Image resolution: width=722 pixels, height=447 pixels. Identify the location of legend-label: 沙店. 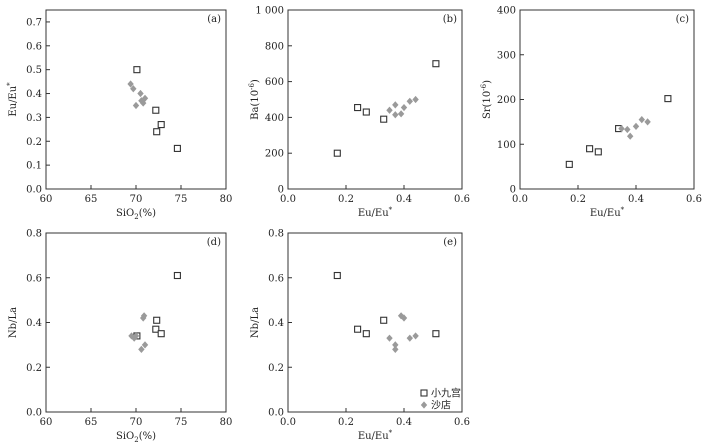
(441, 405).